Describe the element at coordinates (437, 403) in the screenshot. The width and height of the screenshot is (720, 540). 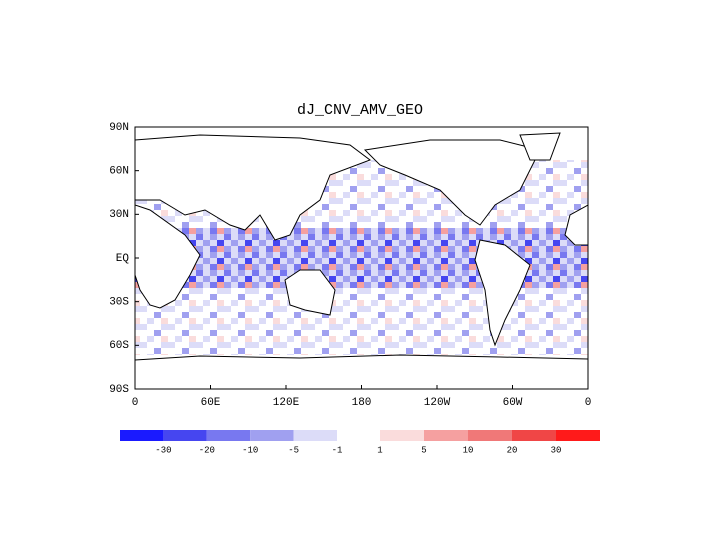
I see `lon-label: 120W` at that location.